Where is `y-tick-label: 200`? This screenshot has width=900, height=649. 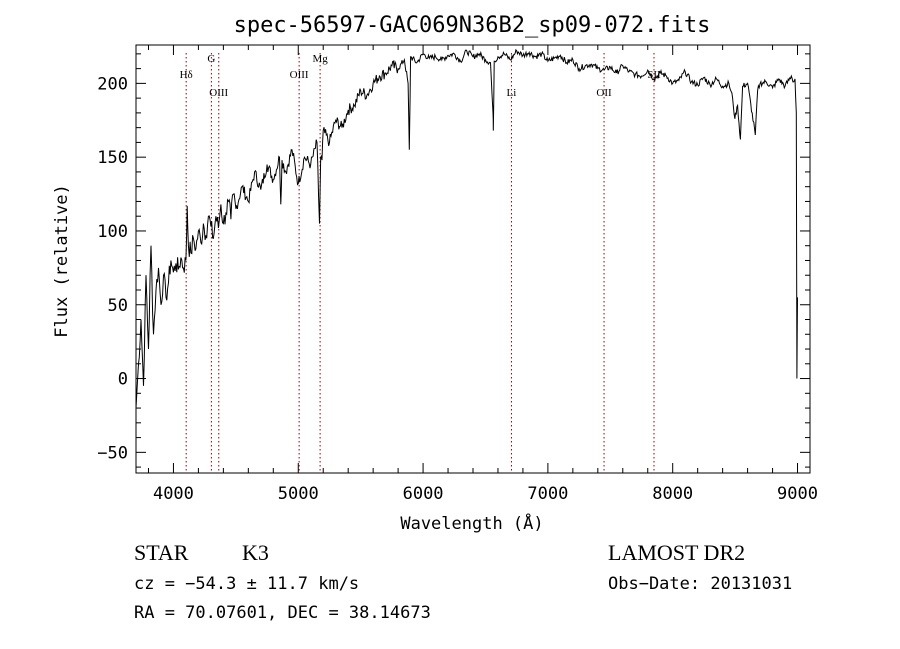 y-tick-label: 200 is located at coordinates (112, 84).